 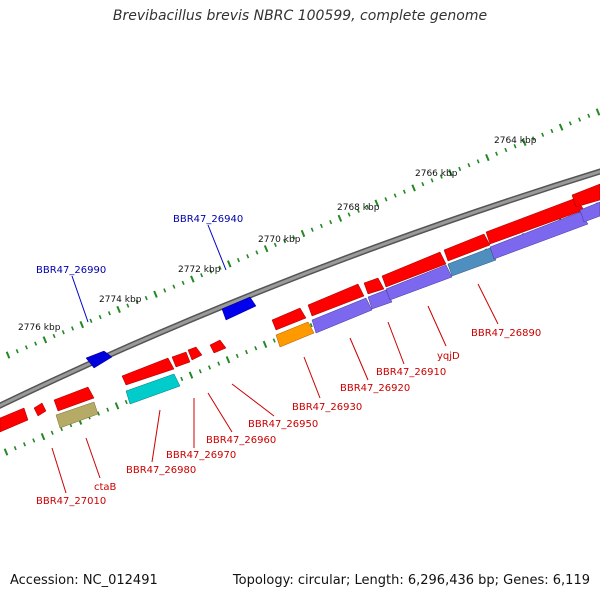 I want to click on tick-label-2764: 2764 kbp, so click(x=515, y=141).